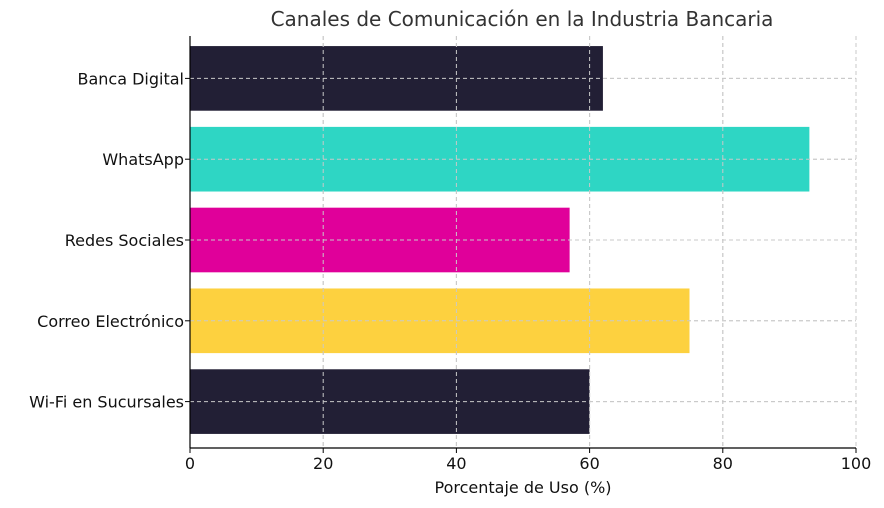 This screenshot has height=508, width=884. I want to click on x-tick-label: 80, so click(723, 463).